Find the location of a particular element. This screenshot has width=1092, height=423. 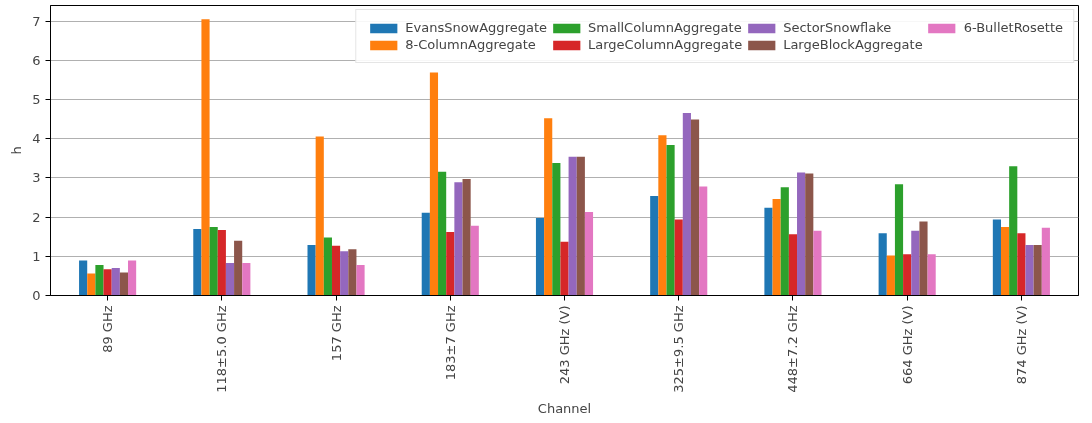

legend-label: 6-BulletRosette is located at coordinates (1013, 27).